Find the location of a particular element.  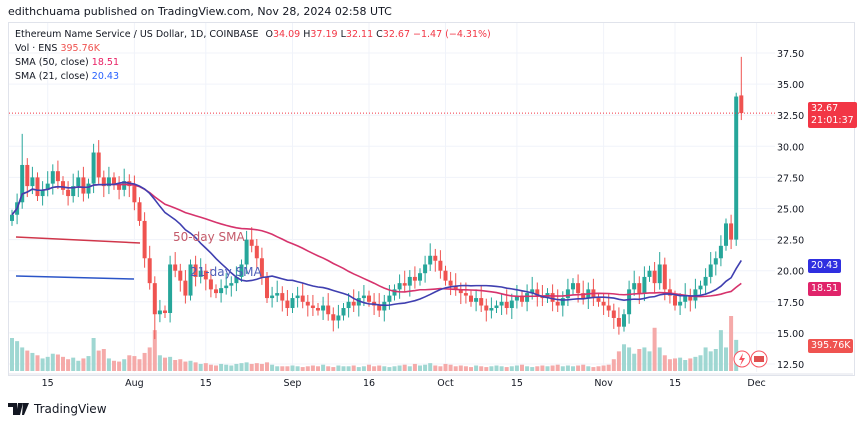

x-tick-label: Dec is located at coordinates (756, 383).